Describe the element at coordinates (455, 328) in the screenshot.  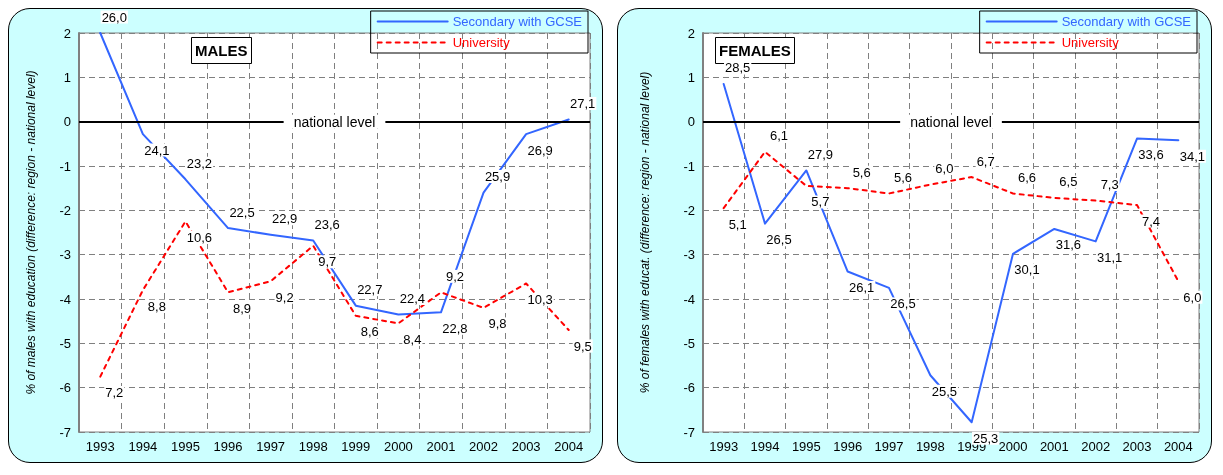
I see `annotation: 22,8` at that location.